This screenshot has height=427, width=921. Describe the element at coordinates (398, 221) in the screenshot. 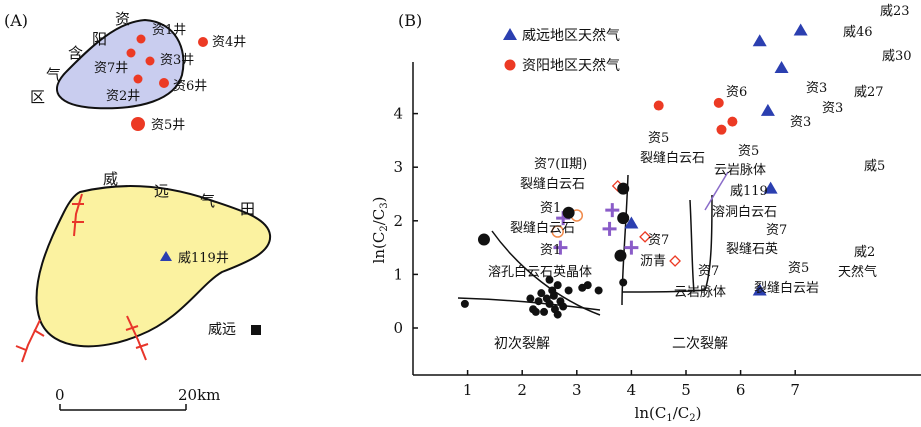

I see `y-tick-label-2: 2` at that location.